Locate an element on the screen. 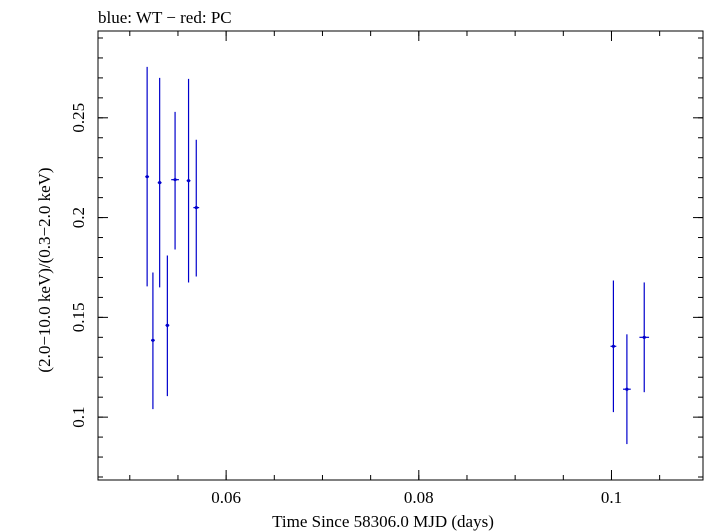 This screenshot has height=532, width=705. y-tick-label: 0.25 is located at coordinates (78, 118).